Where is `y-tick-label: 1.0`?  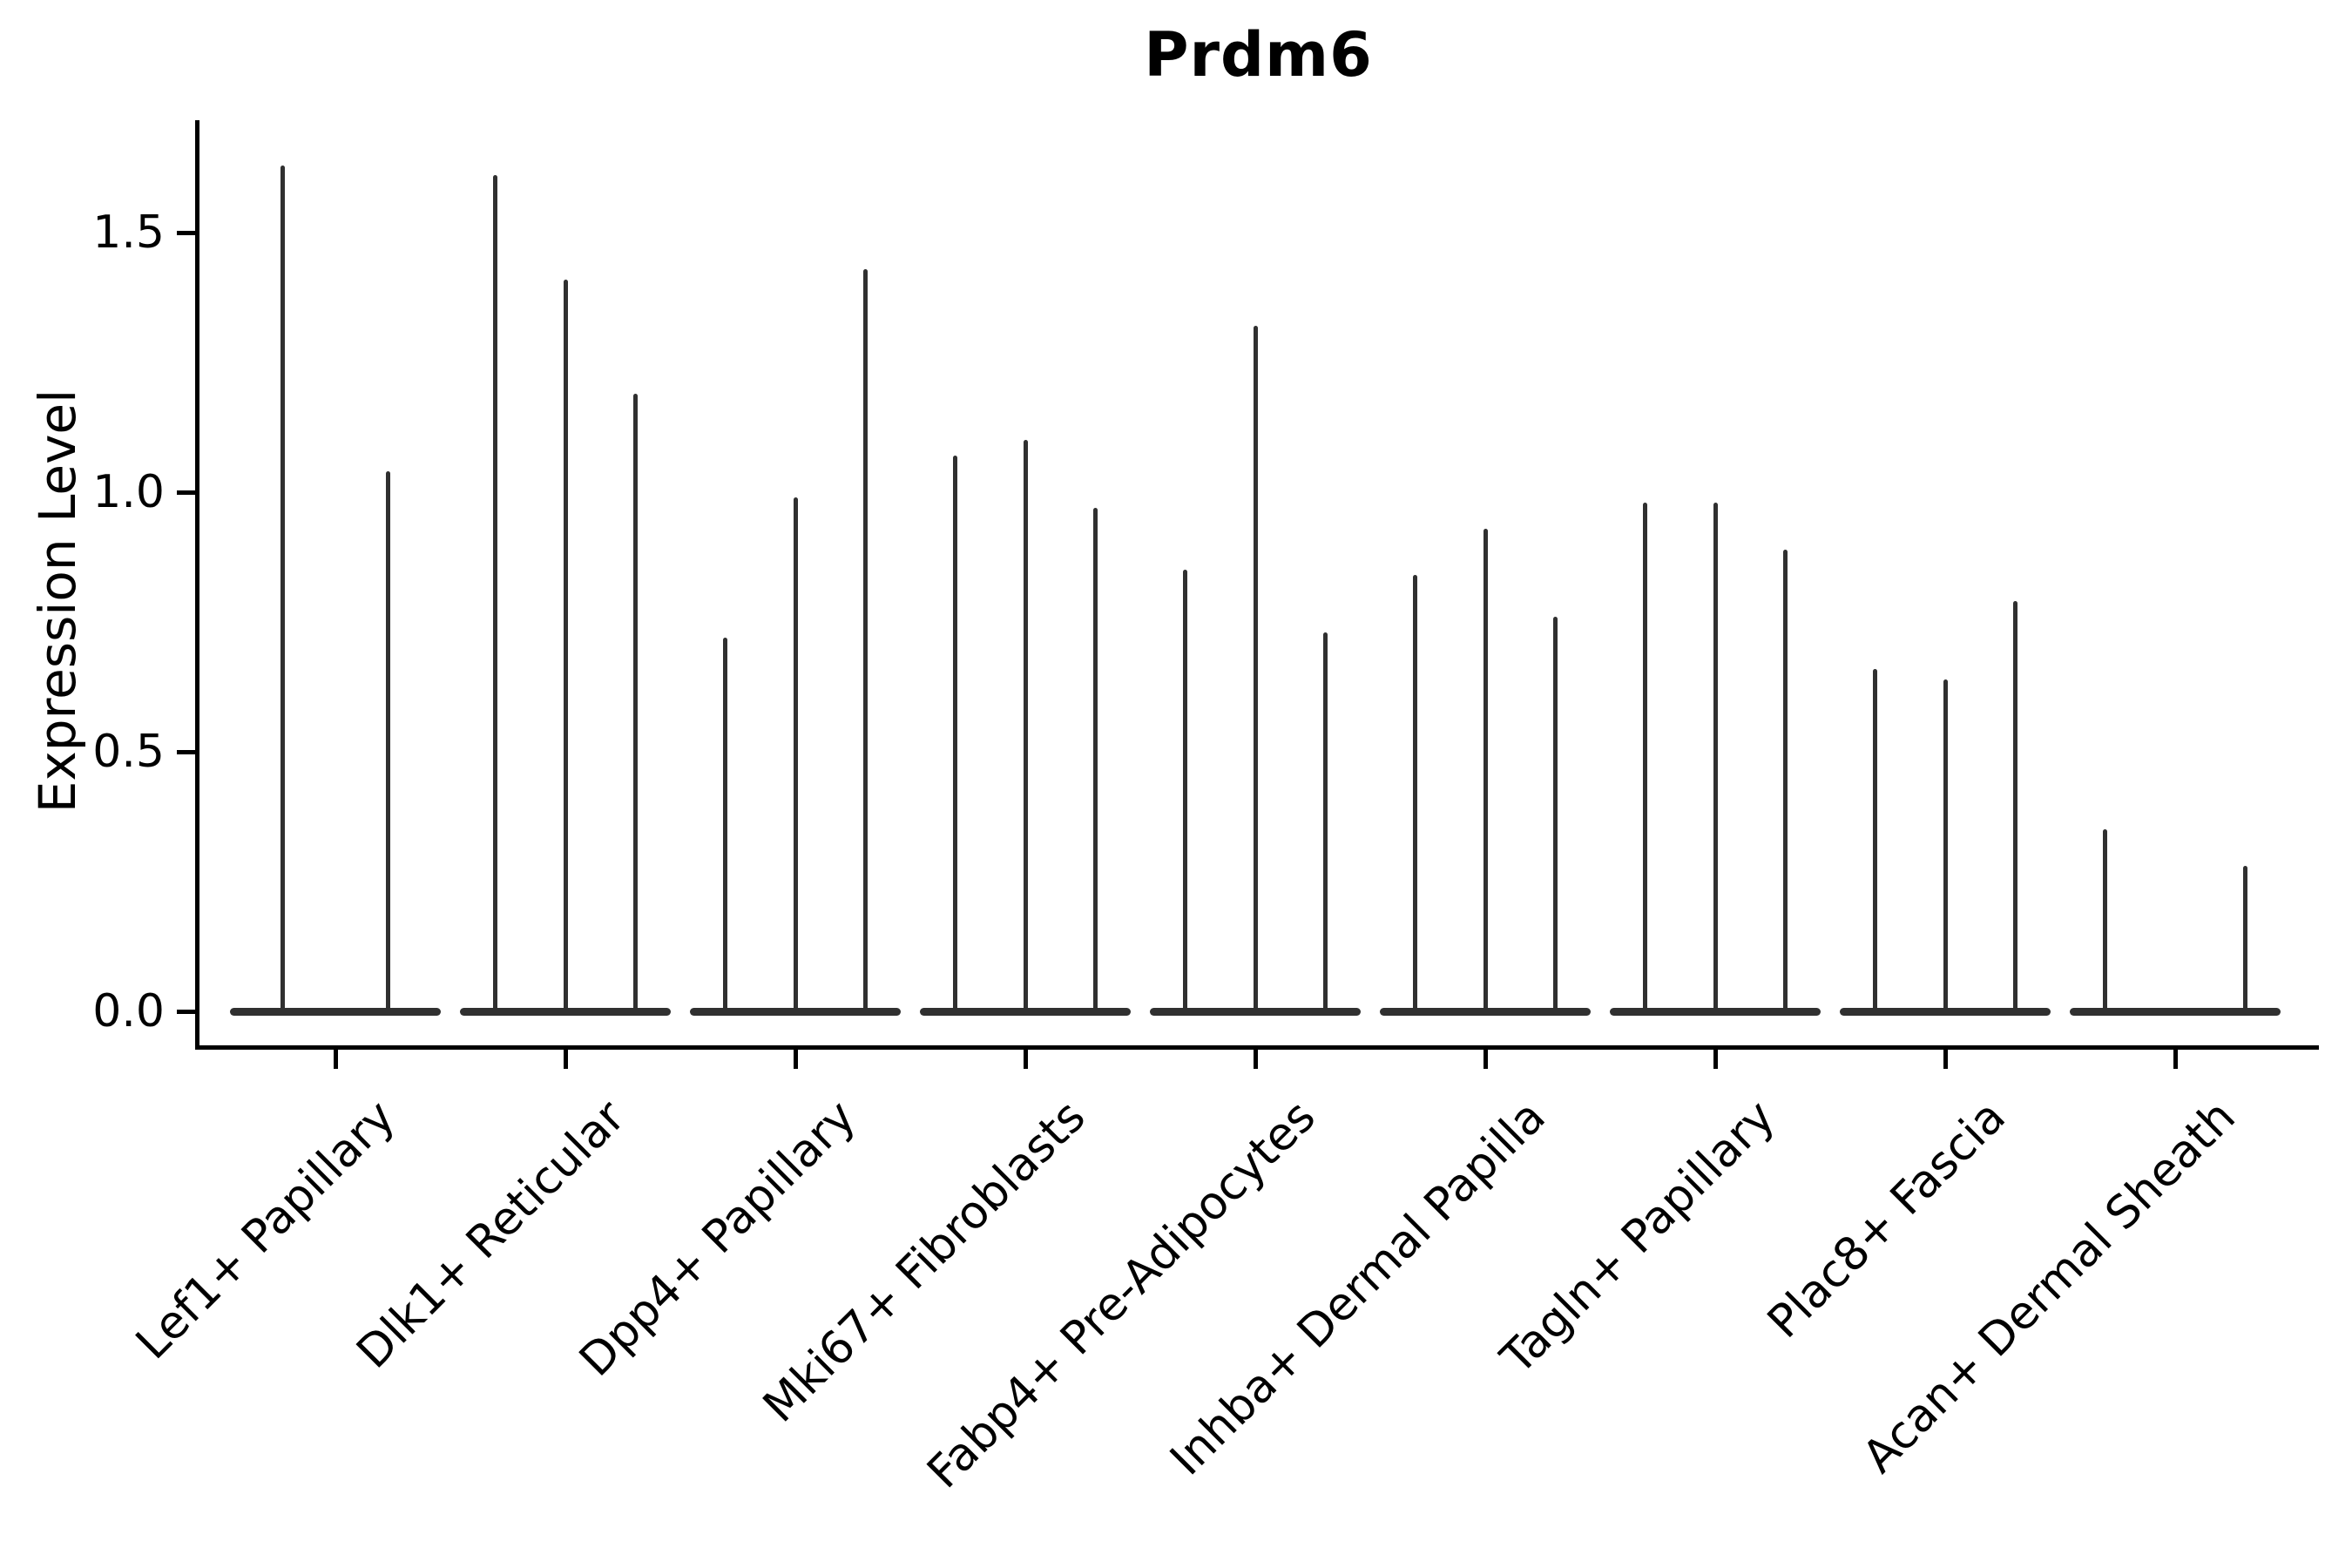
y-tick-label: 1.0 is located at coordinates (129, 492).